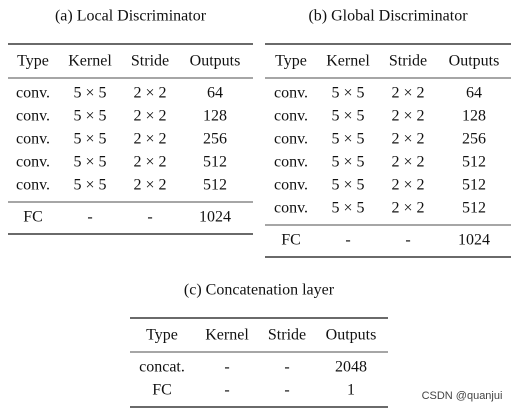  What do you see at coordinates (162, 367) in the screenshot?
I see `cell: concat.` at bounding box center [162, 367].